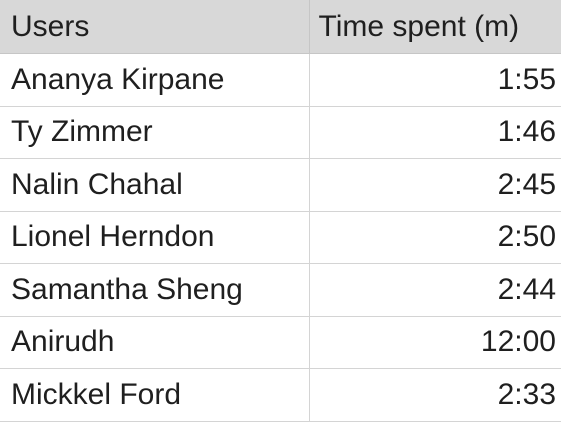  What do you see at coordinates (155, 342) in the screenshot?
I see `user-name-cell: Anirudh` at bounding box center [155, 342].